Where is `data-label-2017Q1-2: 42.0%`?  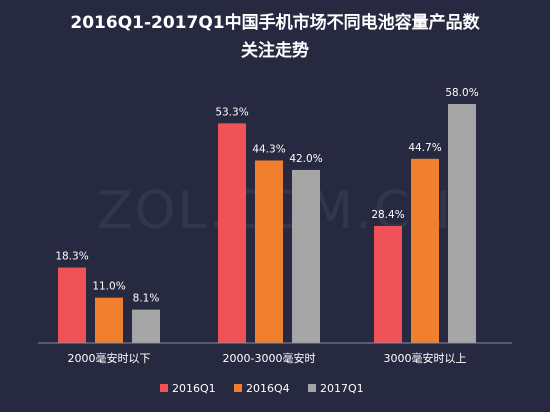
data-label-2017Q1-2: 42.0% is located at coordinates (305, 159).